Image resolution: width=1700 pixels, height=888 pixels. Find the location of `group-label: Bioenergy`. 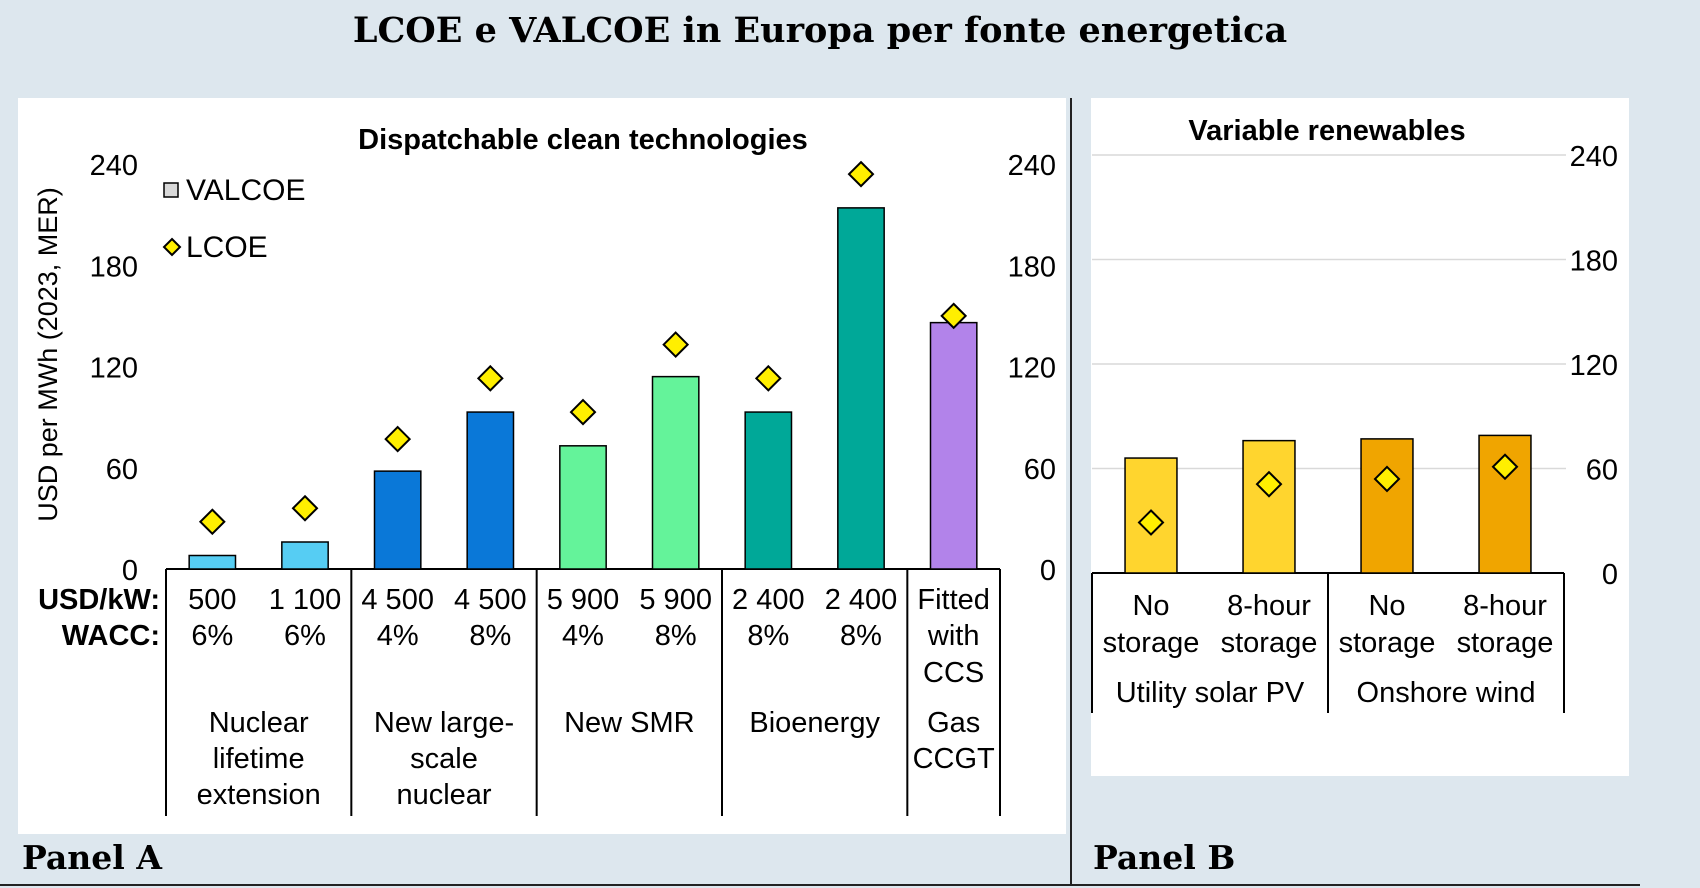

group-label: Bioenergy is located at coordinates (814, 723).